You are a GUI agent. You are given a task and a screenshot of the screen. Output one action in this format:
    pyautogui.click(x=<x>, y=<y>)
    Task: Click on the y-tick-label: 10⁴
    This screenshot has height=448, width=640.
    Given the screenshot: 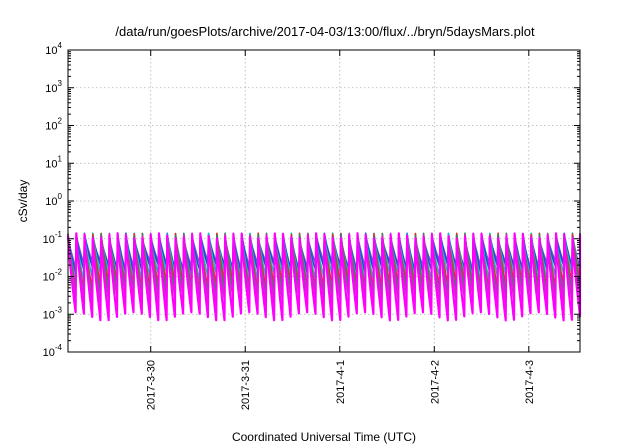 What is the action you would take?
    pyautogui.click(x=53, y=49)
    